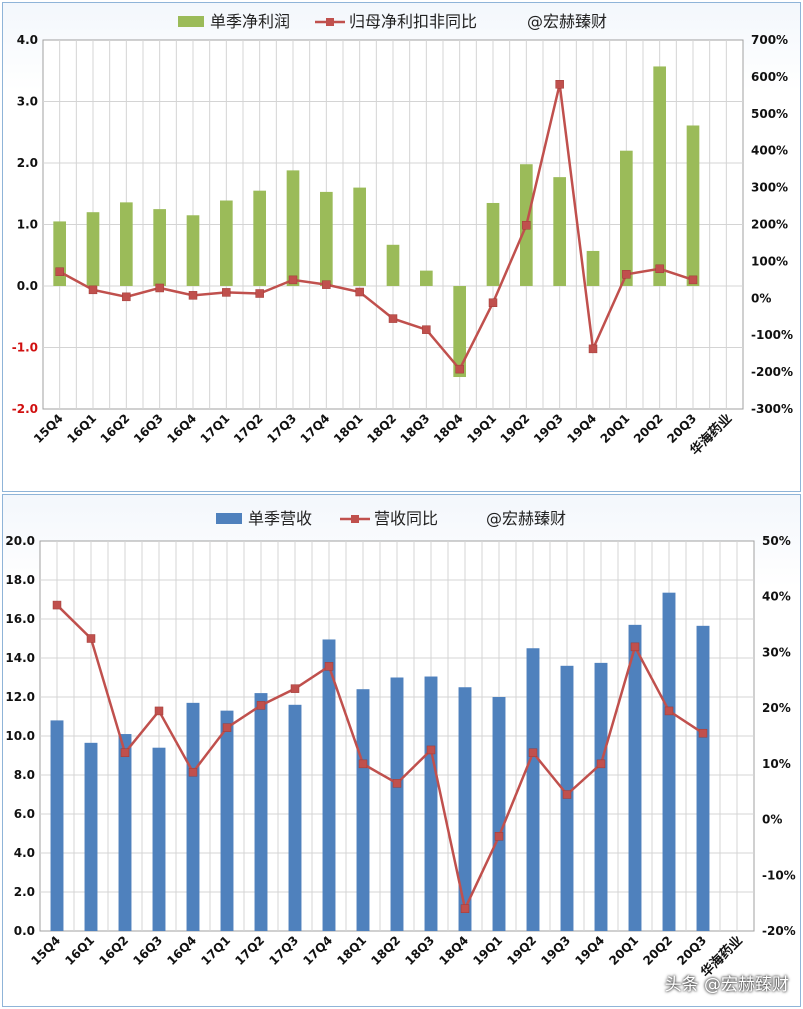 Image resolution: width=803 pixels, height=1009 pixels. Describe the element at coordinates (113, 950) in the screenshot. I see `category-label: 16Q2` at that location.